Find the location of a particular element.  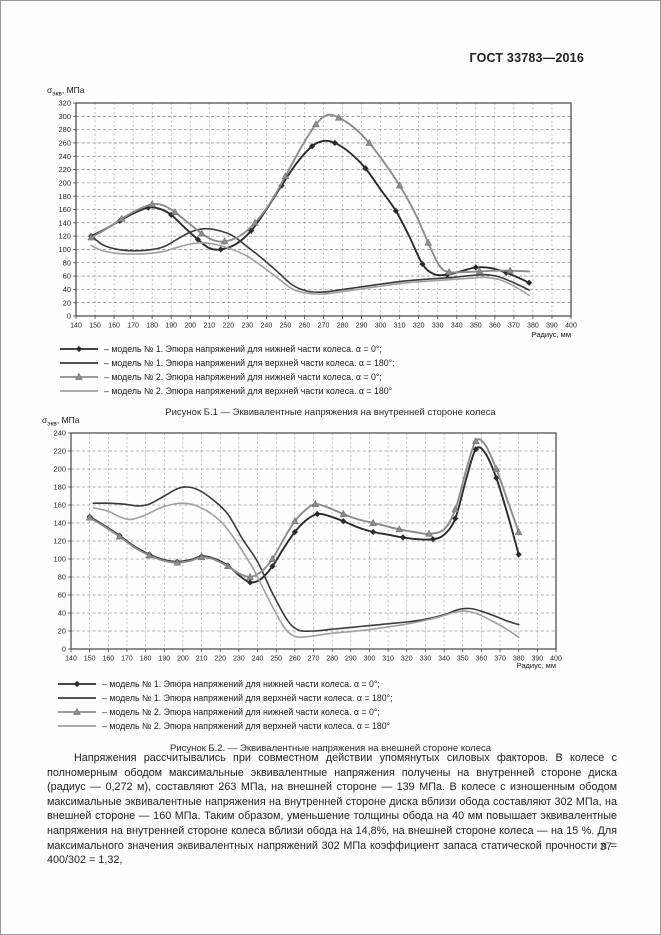

svg-text: 40 is located at coordinates (62, 613).